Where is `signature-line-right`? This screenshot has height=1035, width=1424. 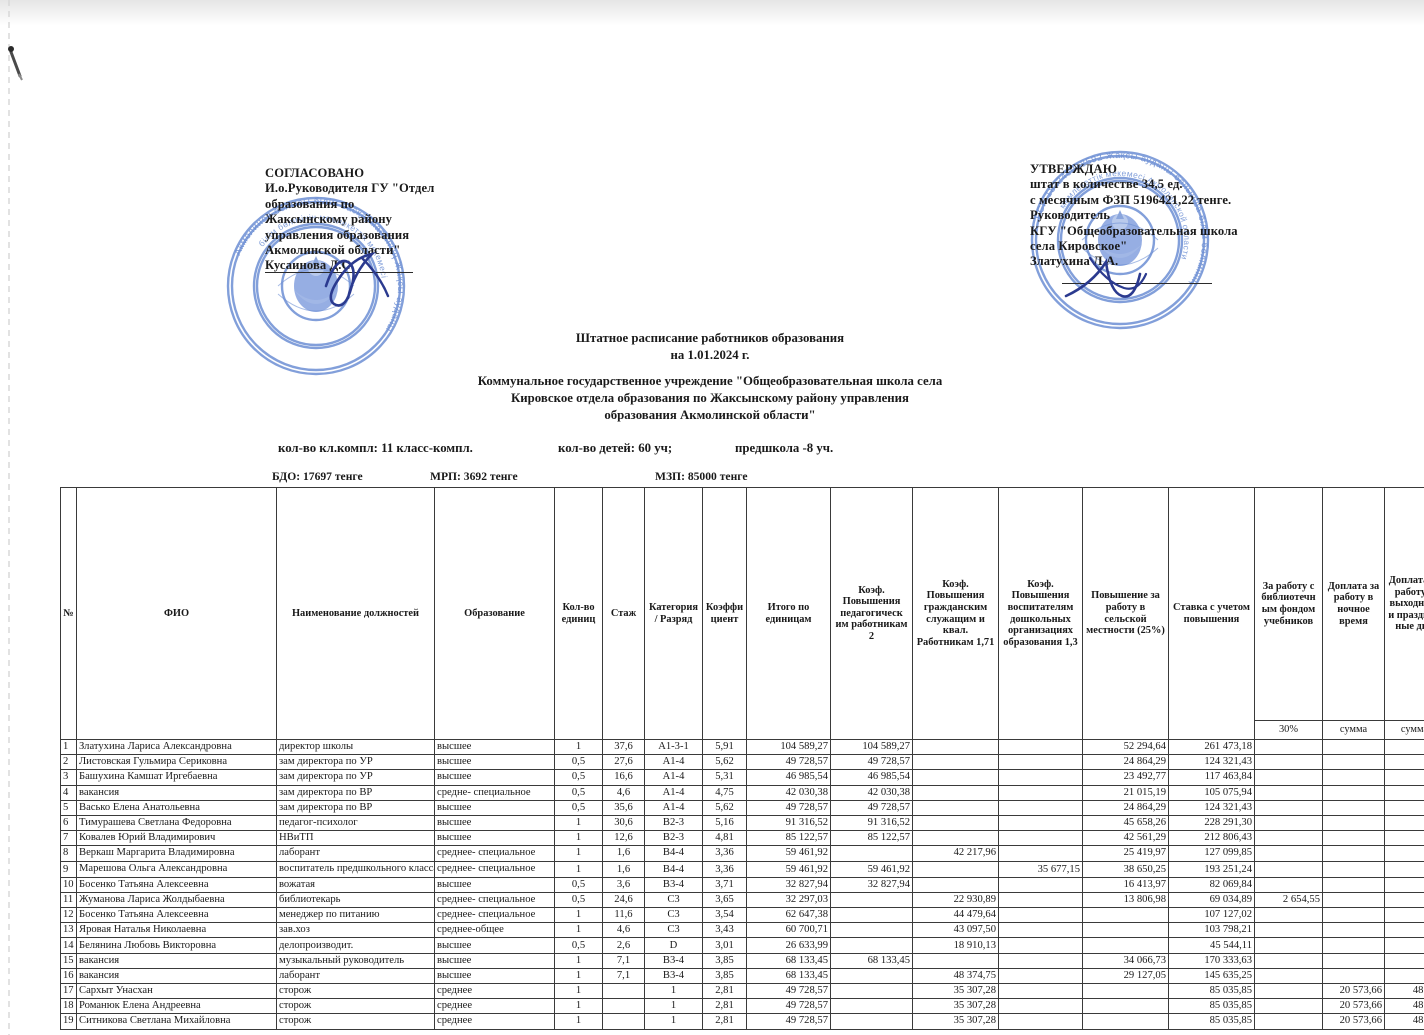
signature-line-right is located at coordinates (1137, 283).